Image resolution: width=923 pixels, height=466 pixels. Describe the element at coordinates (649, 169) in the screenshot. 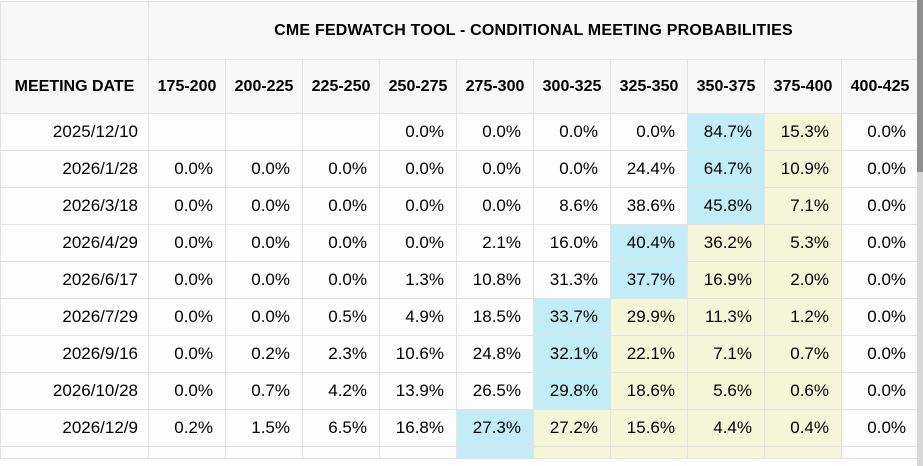

I see `probability-cell: 24.4%` at that location.